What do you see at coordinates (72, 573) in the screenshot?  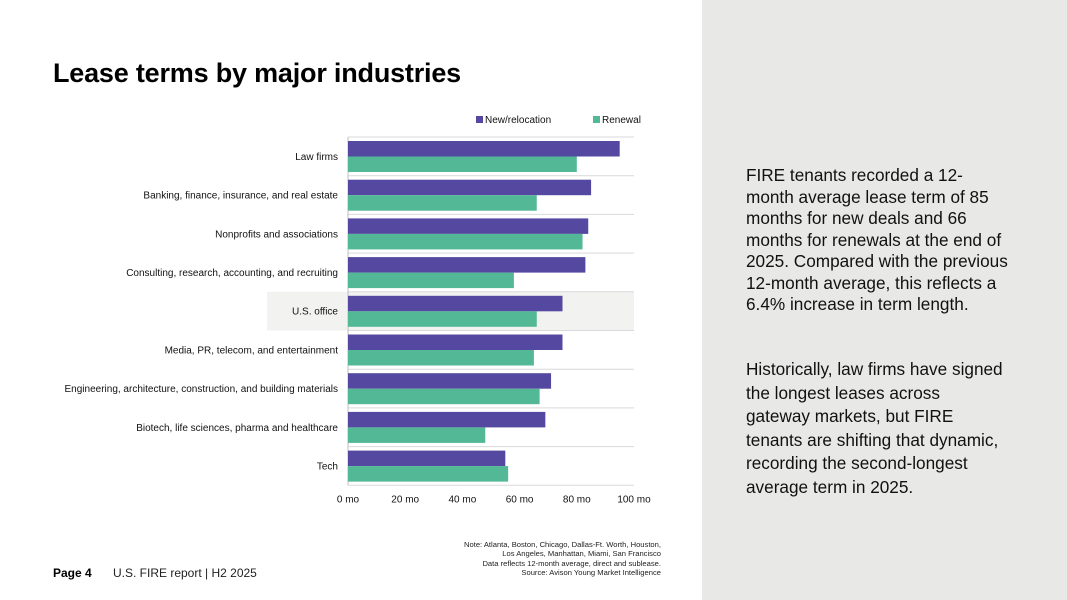 I see `page-number: Page 4` at bounding box center [72, 573].